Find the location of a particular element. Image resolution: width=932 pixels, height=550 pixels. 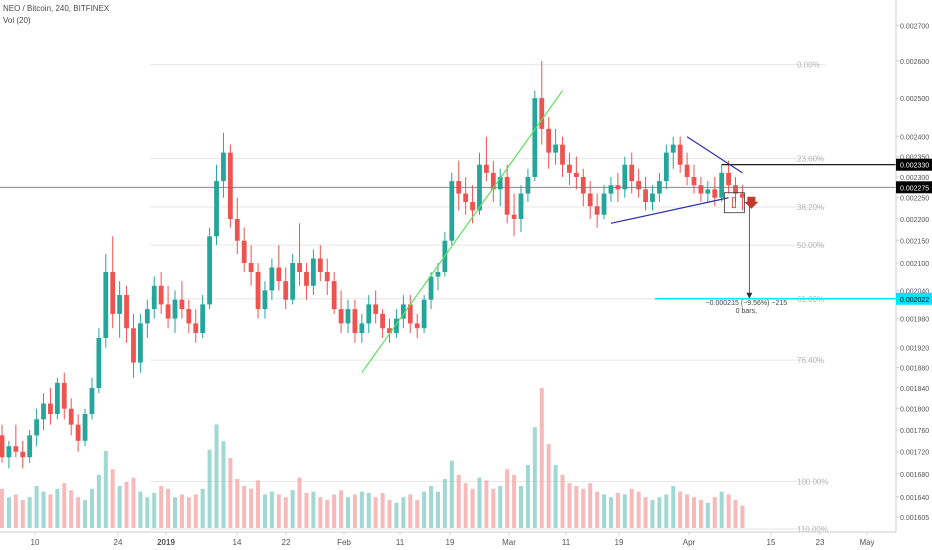

projection-label: −0.000215 (−9.56%) −215 is located at coordinates (747, 303).